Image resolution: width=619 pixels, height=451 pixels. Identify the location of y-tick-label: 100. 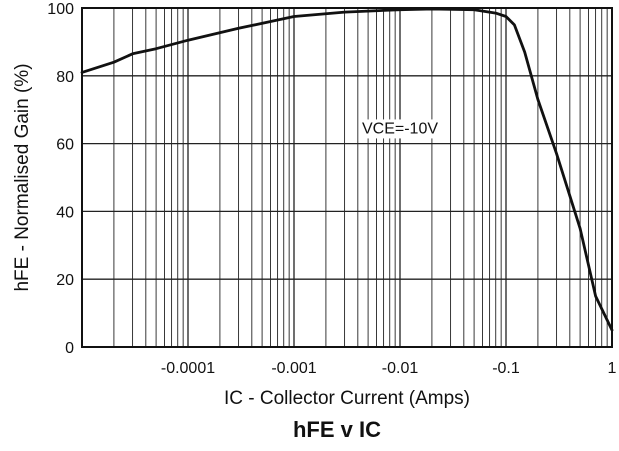
(60, 9).